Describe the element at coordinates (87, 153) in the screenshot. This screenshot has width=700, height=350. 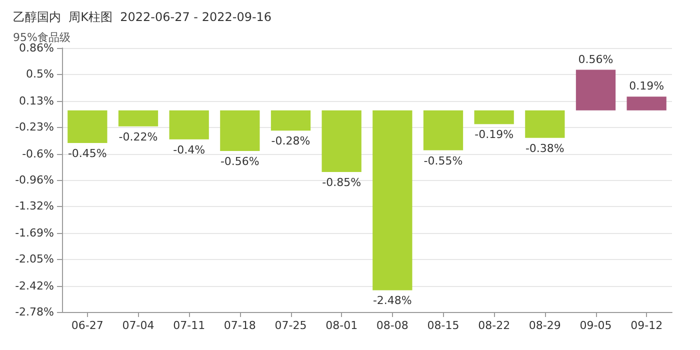
I see `data-label: -0.45%` at that location.